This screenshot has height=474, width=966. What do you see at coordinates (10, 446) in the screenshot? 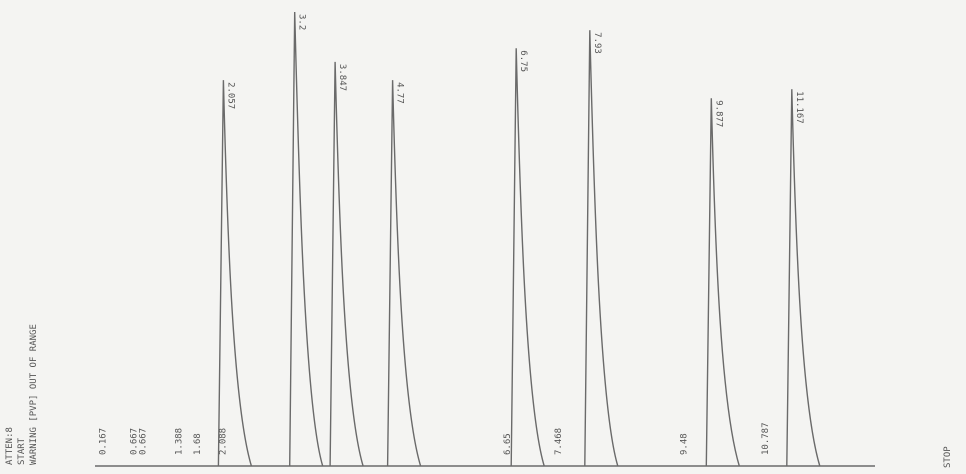
I see `header-line: ATTEN:8` at bounding box center [10, 446].